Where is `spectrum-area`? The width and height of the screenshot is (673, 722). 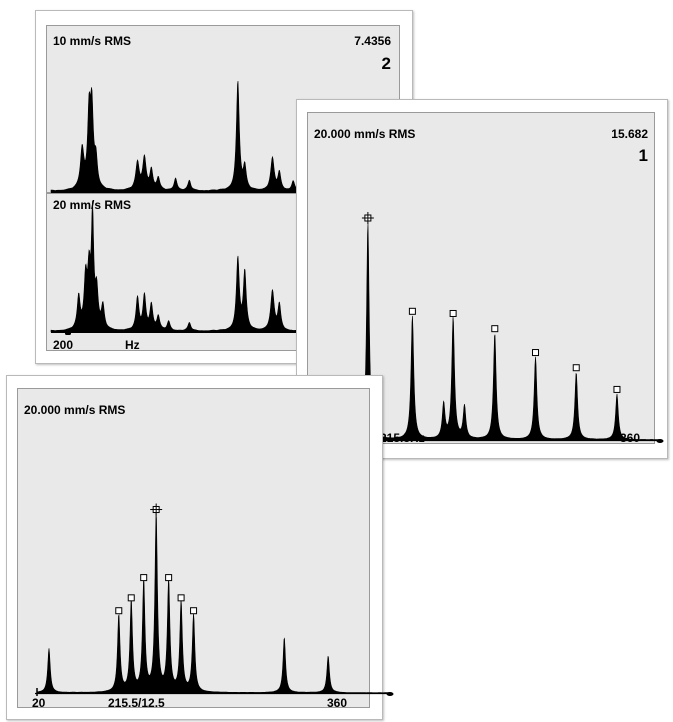
spectrum-area is located at coordinates (213, 603).